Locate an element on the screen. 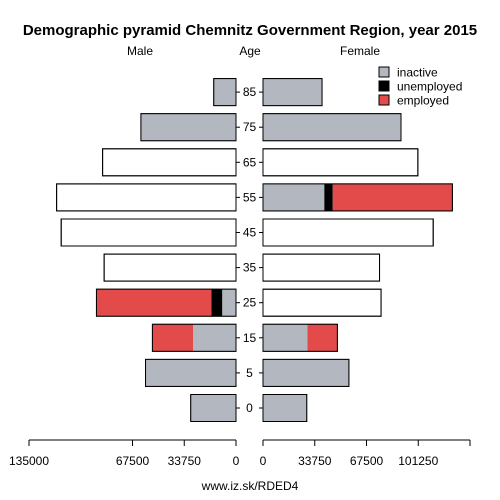 The image size is (500, 500). age-tick-label-65: 65 is located at coordinates (250, 162).